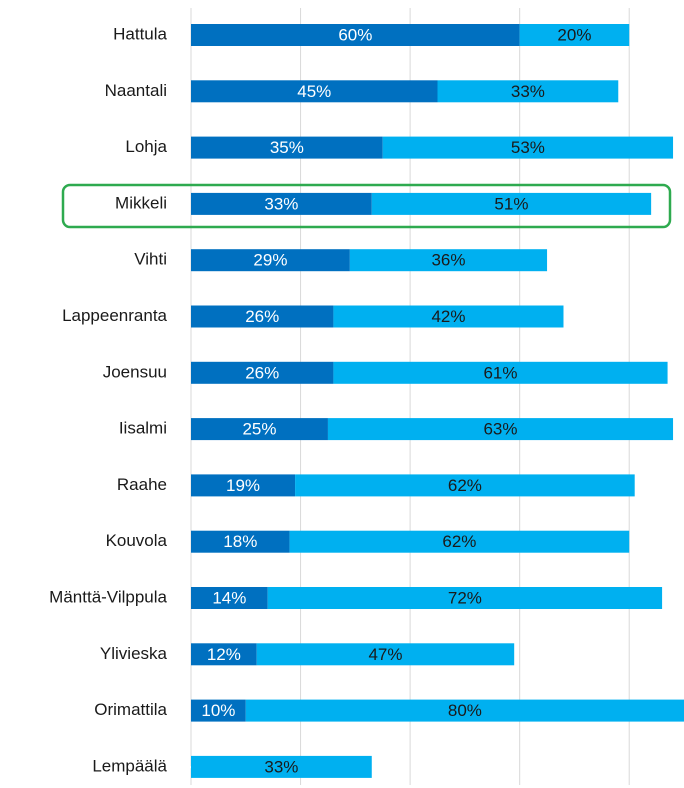 The image size is (684, 788). I want to click on value-label: 14%, so click(229, 597).